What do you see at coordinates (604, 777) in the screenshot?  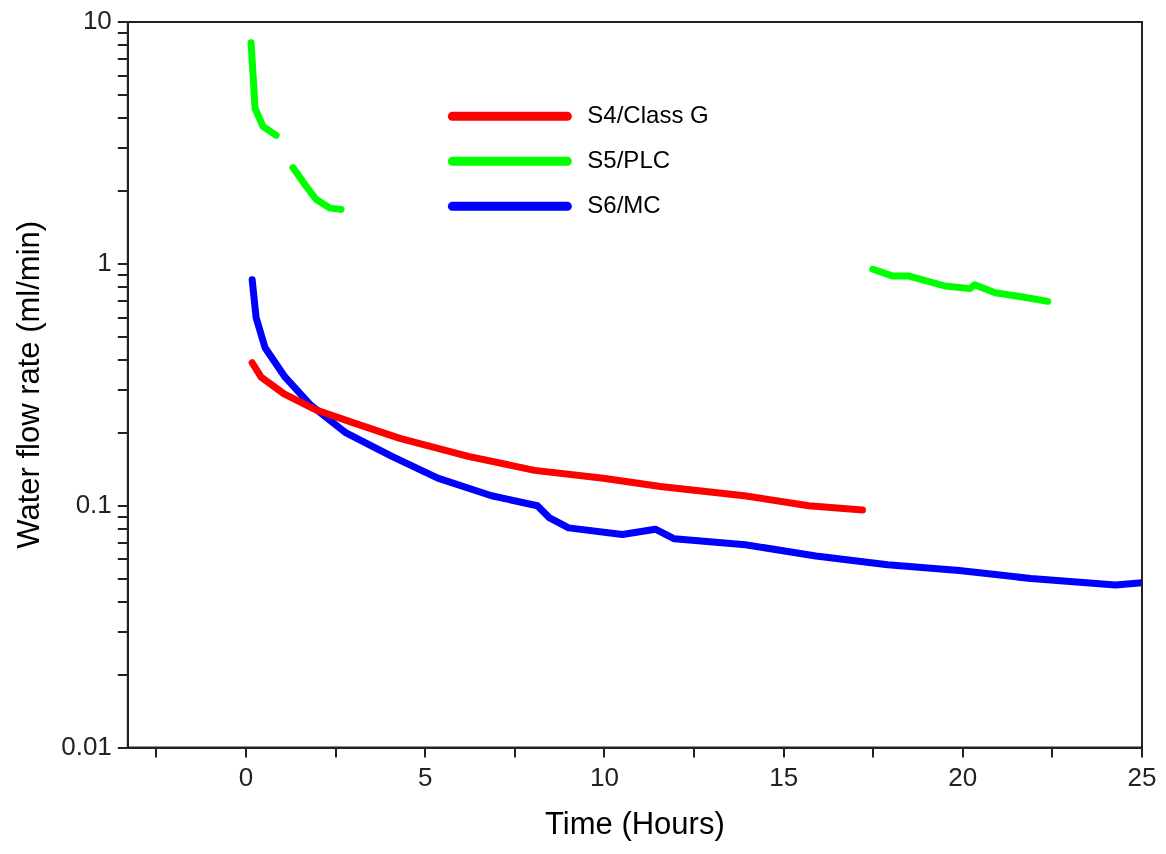 I see `x-tick-label: 10` at bounding box center [604, 777].